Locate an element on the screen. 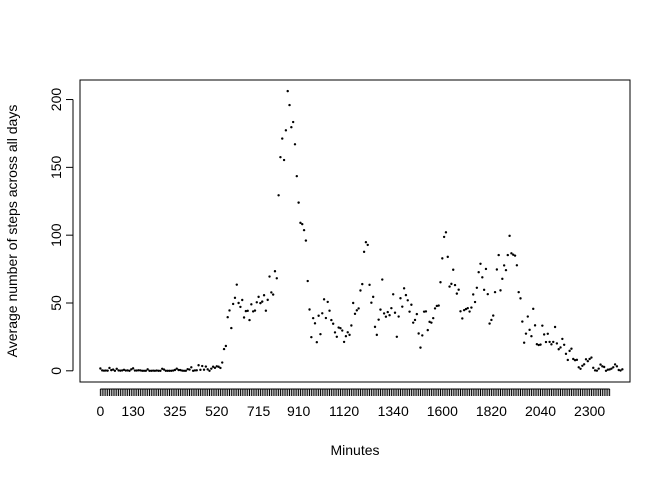 The width and height of the screenshot is (672, 480). y-tick-label: 0 is located at coordinates (56, 371).